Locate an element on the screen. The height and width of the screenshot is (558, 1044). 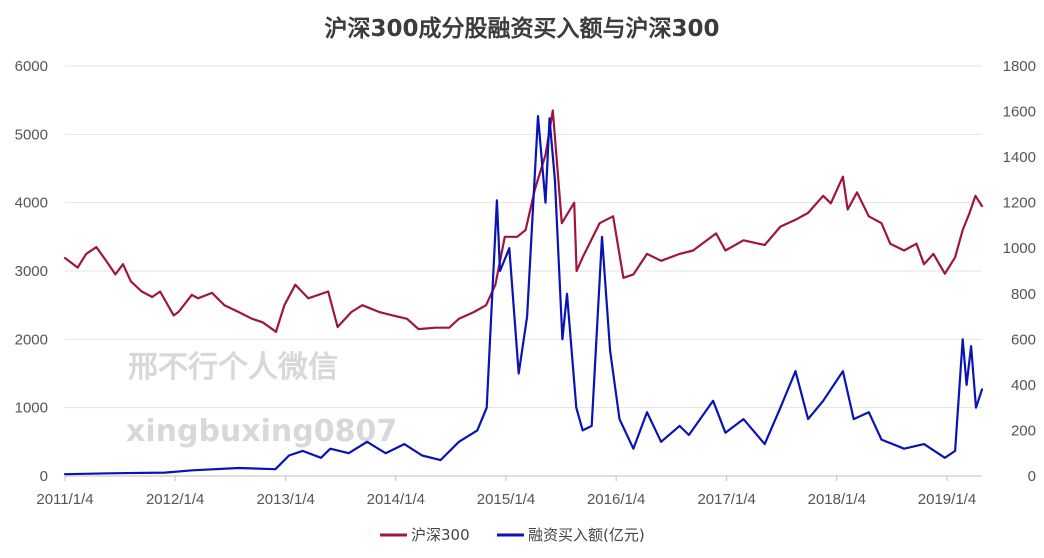
y-right-tick-label: 1400 is located at coordinates (1019, 157).